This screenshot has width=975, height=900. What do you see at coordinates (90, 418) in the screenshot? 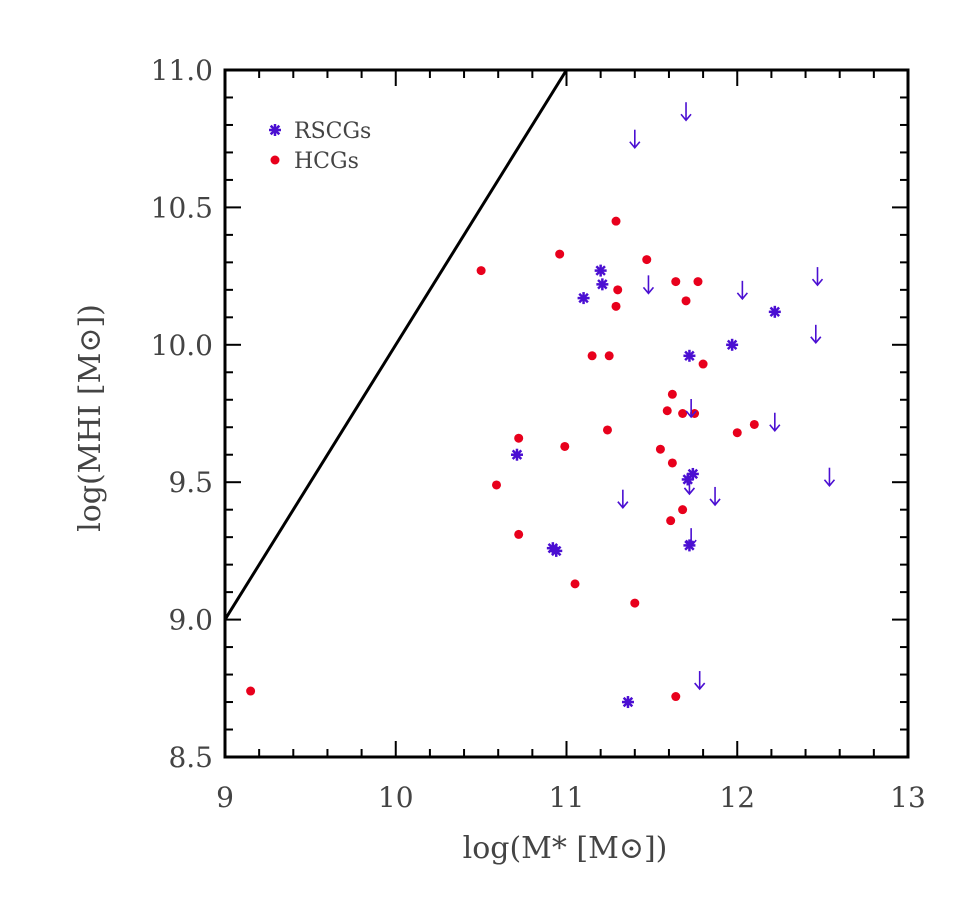
I see `y-axis-title: log(MHI [M⊙])` at bounding box center [90, 418].